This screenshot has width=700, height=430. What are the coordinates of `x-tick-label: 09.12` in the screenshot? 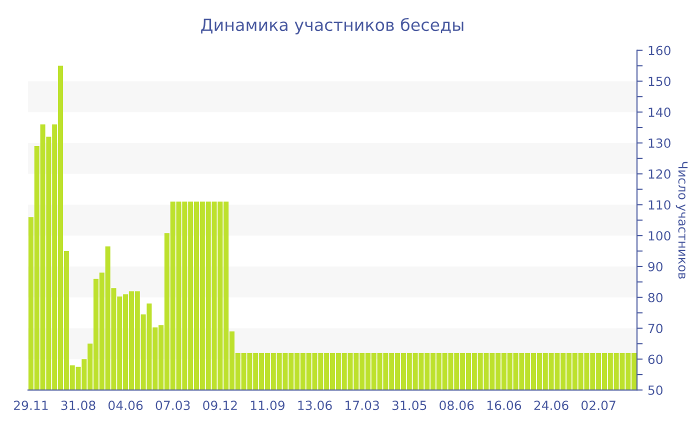 It's located at (220, 405).